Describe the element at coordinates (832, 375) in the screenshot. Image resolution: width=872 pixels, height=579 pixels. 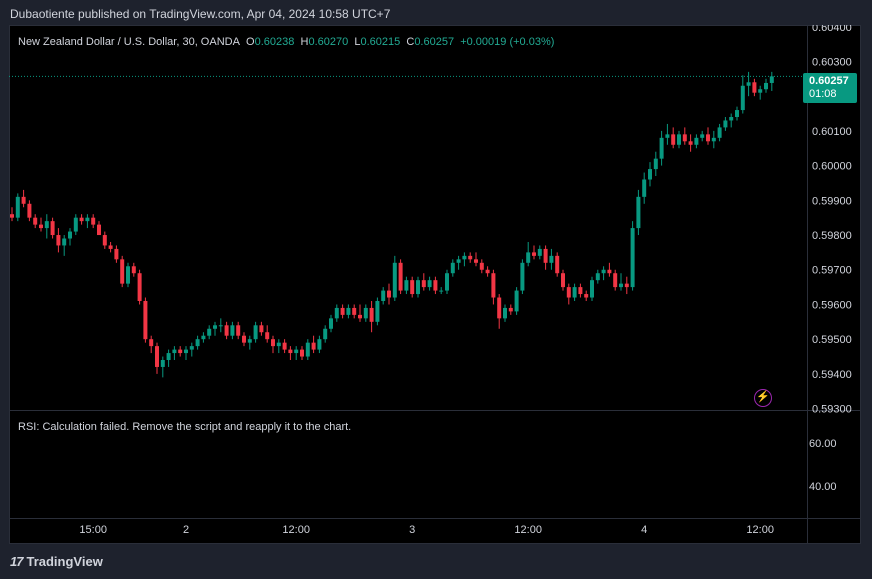
I see `price-tick-label: 0.59400` at that location.